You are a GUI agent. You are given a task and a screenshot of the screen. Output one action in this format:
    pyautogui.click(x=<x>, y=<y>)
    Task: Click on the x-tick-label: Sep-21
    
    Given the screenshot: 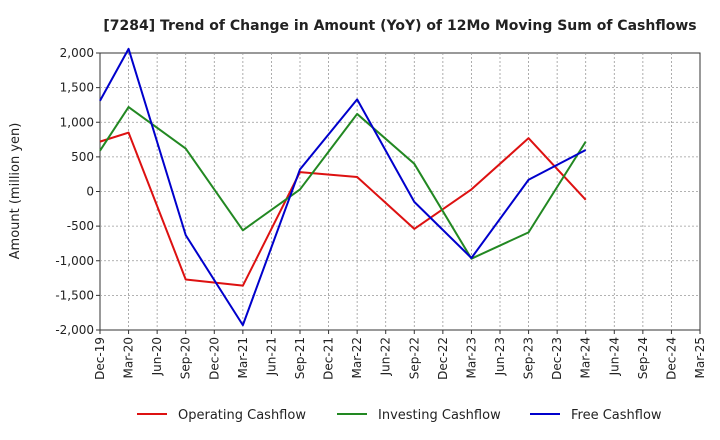 What is the action you would take?
    pyautogui.click(x=300, y=358)
    